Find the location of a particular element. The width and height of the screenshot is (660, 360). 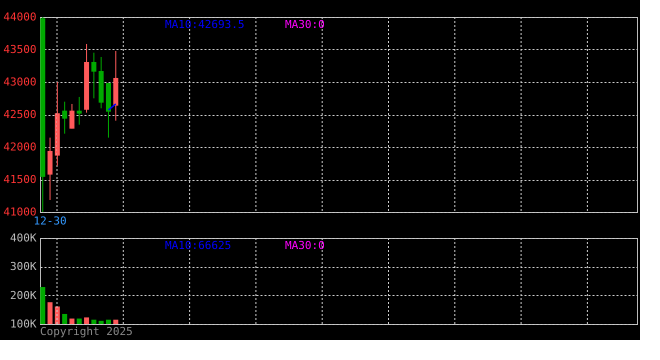

text: MA10:66625 is located at coordinates (198, 245).